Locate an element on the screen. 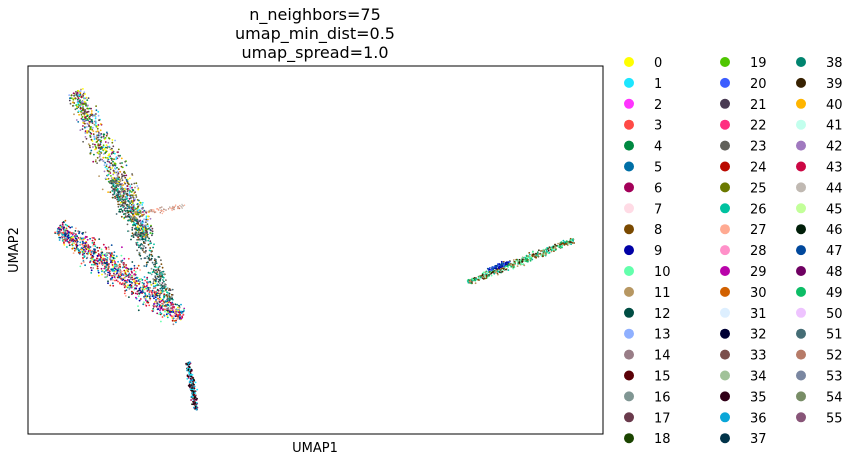 The height and width of the screenshot is (461, 856). legend-label: 21 is located at coordinates (758, 105).